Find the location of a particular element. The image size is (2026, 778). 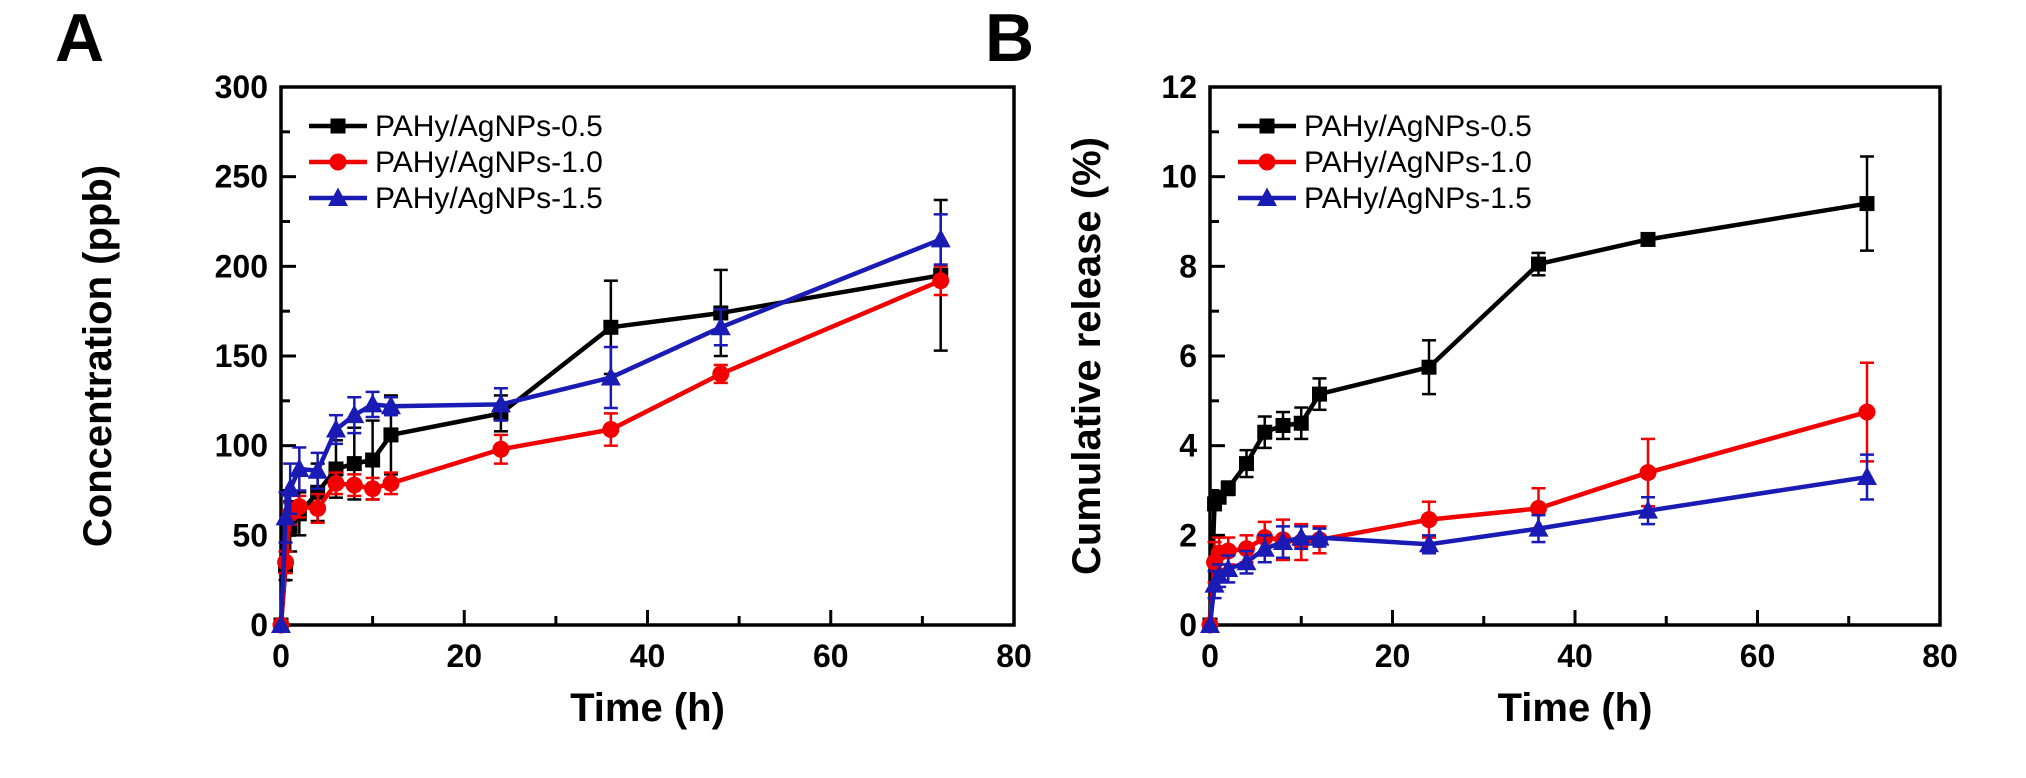

y-tick-label: 300 is located at coordinates (241, 87).